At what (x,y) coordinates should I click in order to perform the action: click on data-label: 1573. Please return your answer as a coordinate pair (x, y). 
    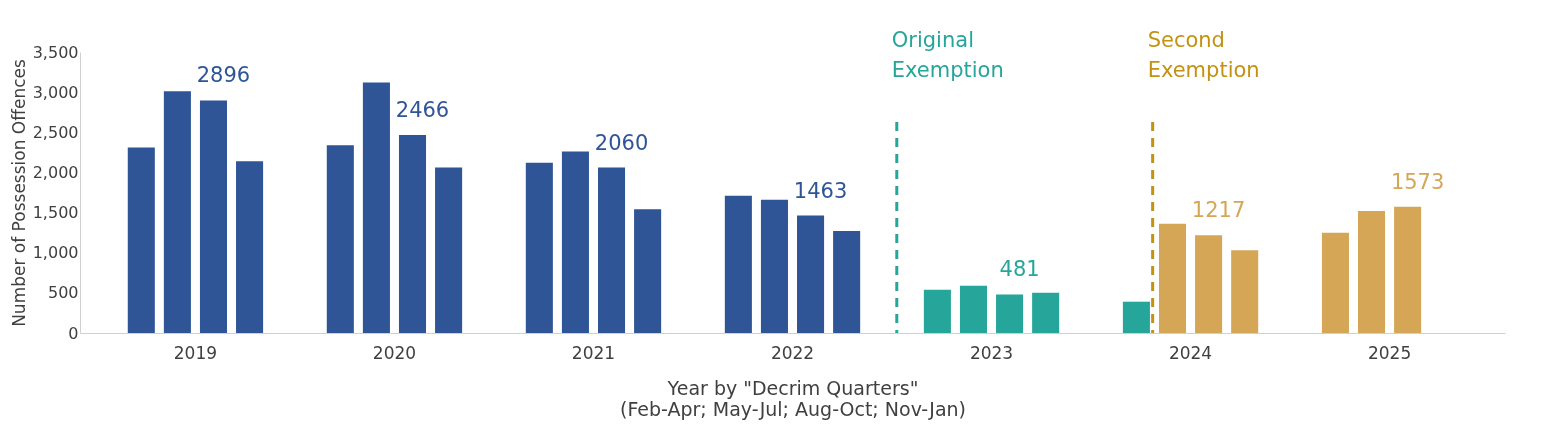
    Looking at the image, I should click on (1417, 181).